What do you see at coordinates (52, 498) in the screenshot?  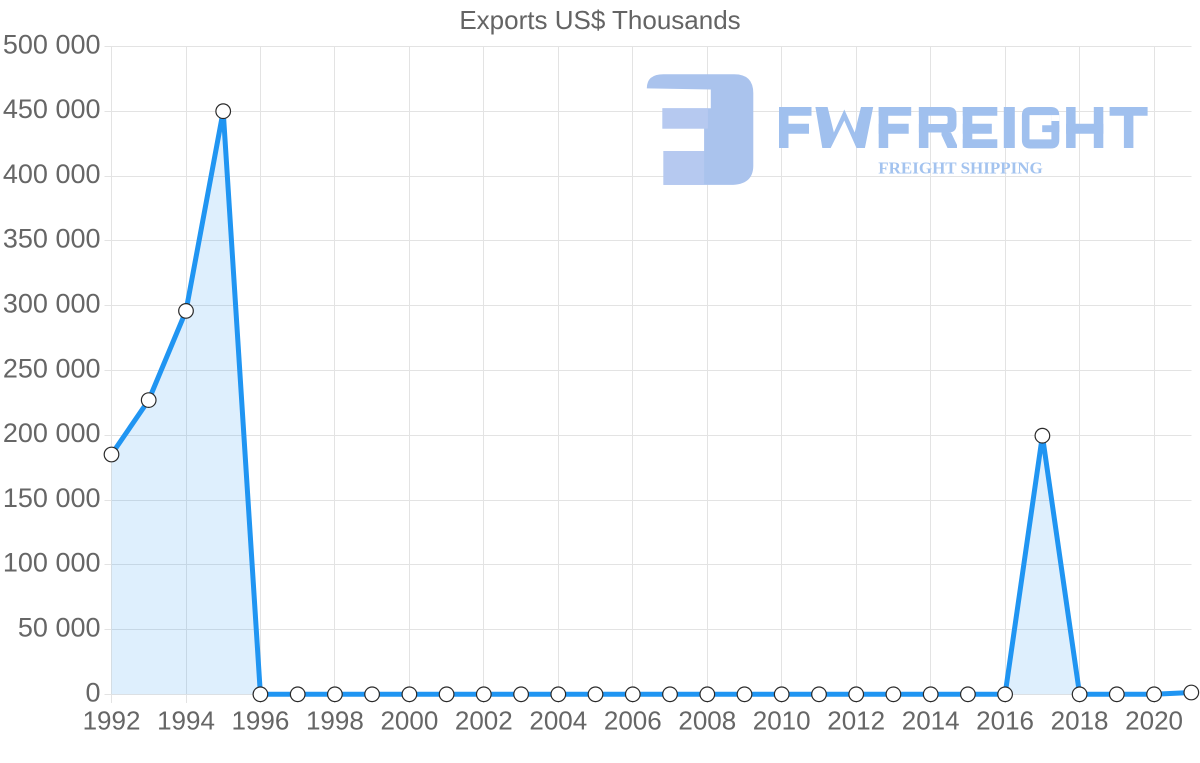 I see `svg-text: 150 000` at bounding box center [52, 498].